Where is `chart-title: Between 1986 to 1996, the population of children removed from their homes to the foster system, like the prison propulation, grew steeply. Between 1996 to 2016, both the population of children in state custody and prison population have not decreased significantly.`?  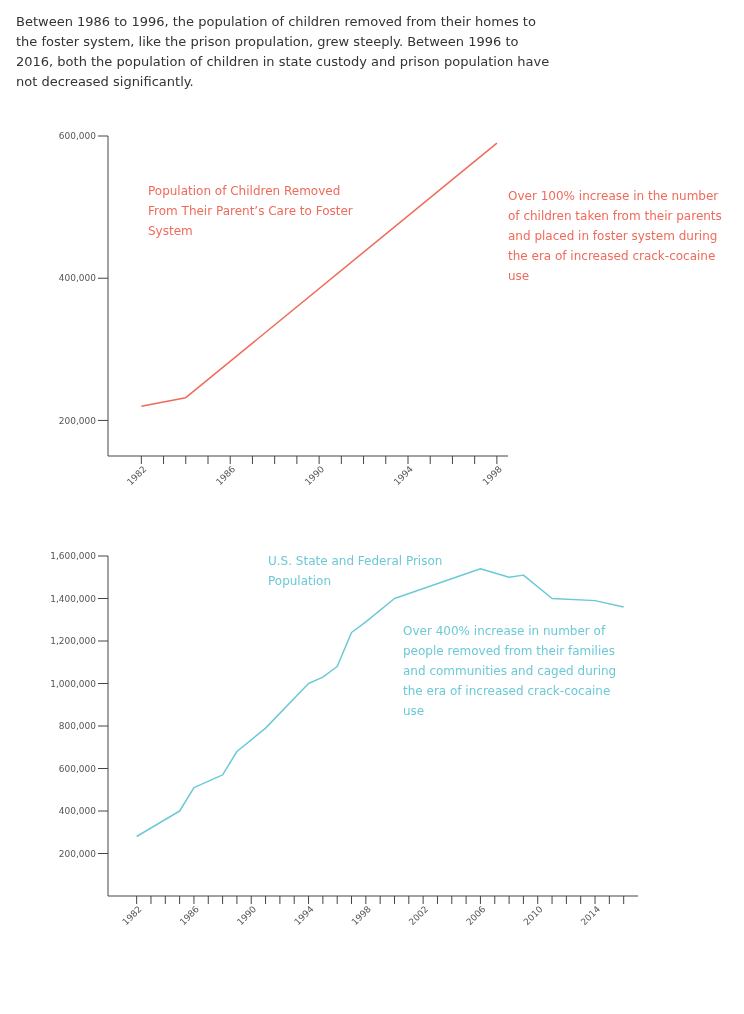 chart-title: Between 1986 to 1996, the population of children removed from their homes to the foster system, like the prison propulation, grew steeply. Between 1996 to 2016, both the population of children in state custody and prison population have not decreased significantly. is located at coordinates (283, 52).